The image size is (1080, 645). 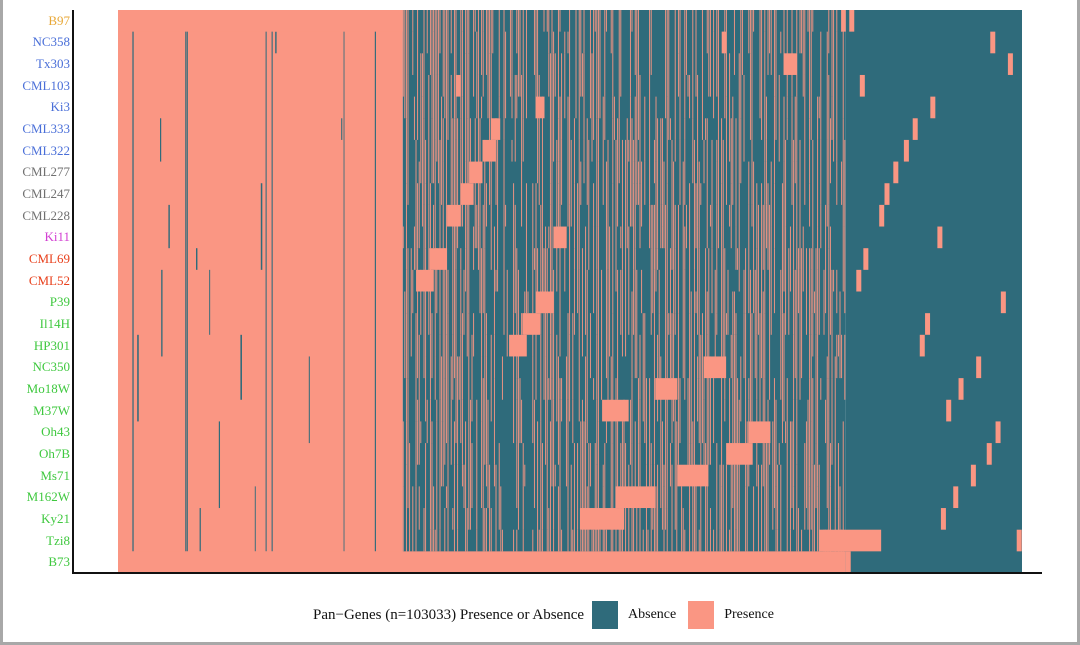 I want to click on row-label: CML277, so click(x=46, y=172).